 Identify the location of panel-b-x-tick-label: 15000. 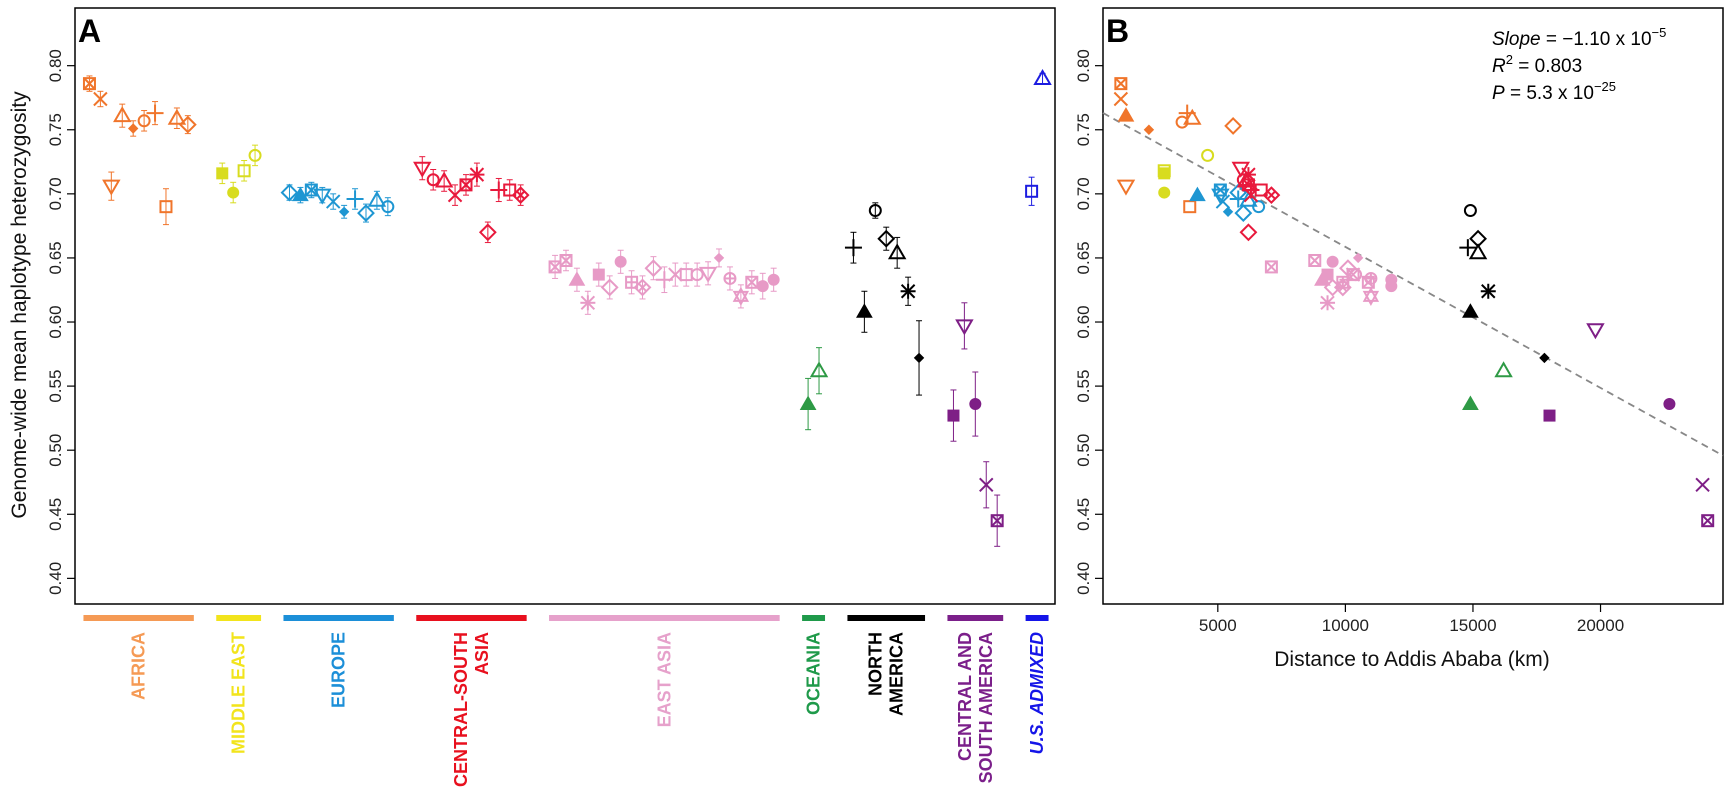
(1472, 625).